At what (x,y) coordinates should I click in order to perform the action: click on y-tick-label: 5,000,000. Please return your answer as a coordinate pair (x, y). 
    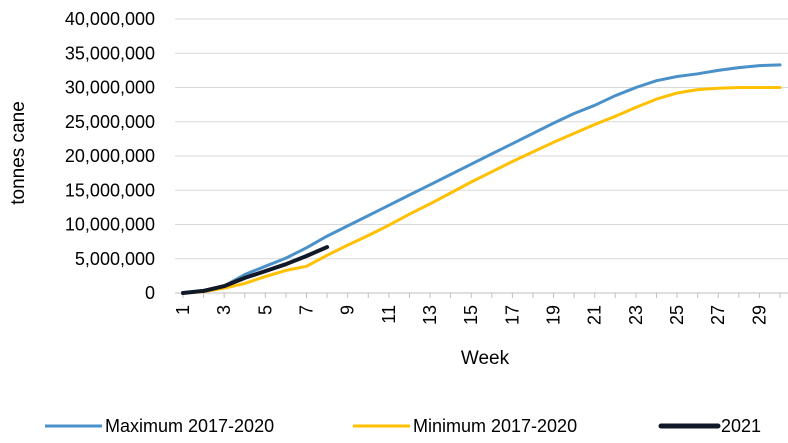
    Looking at the image, I should click on (115, 259).